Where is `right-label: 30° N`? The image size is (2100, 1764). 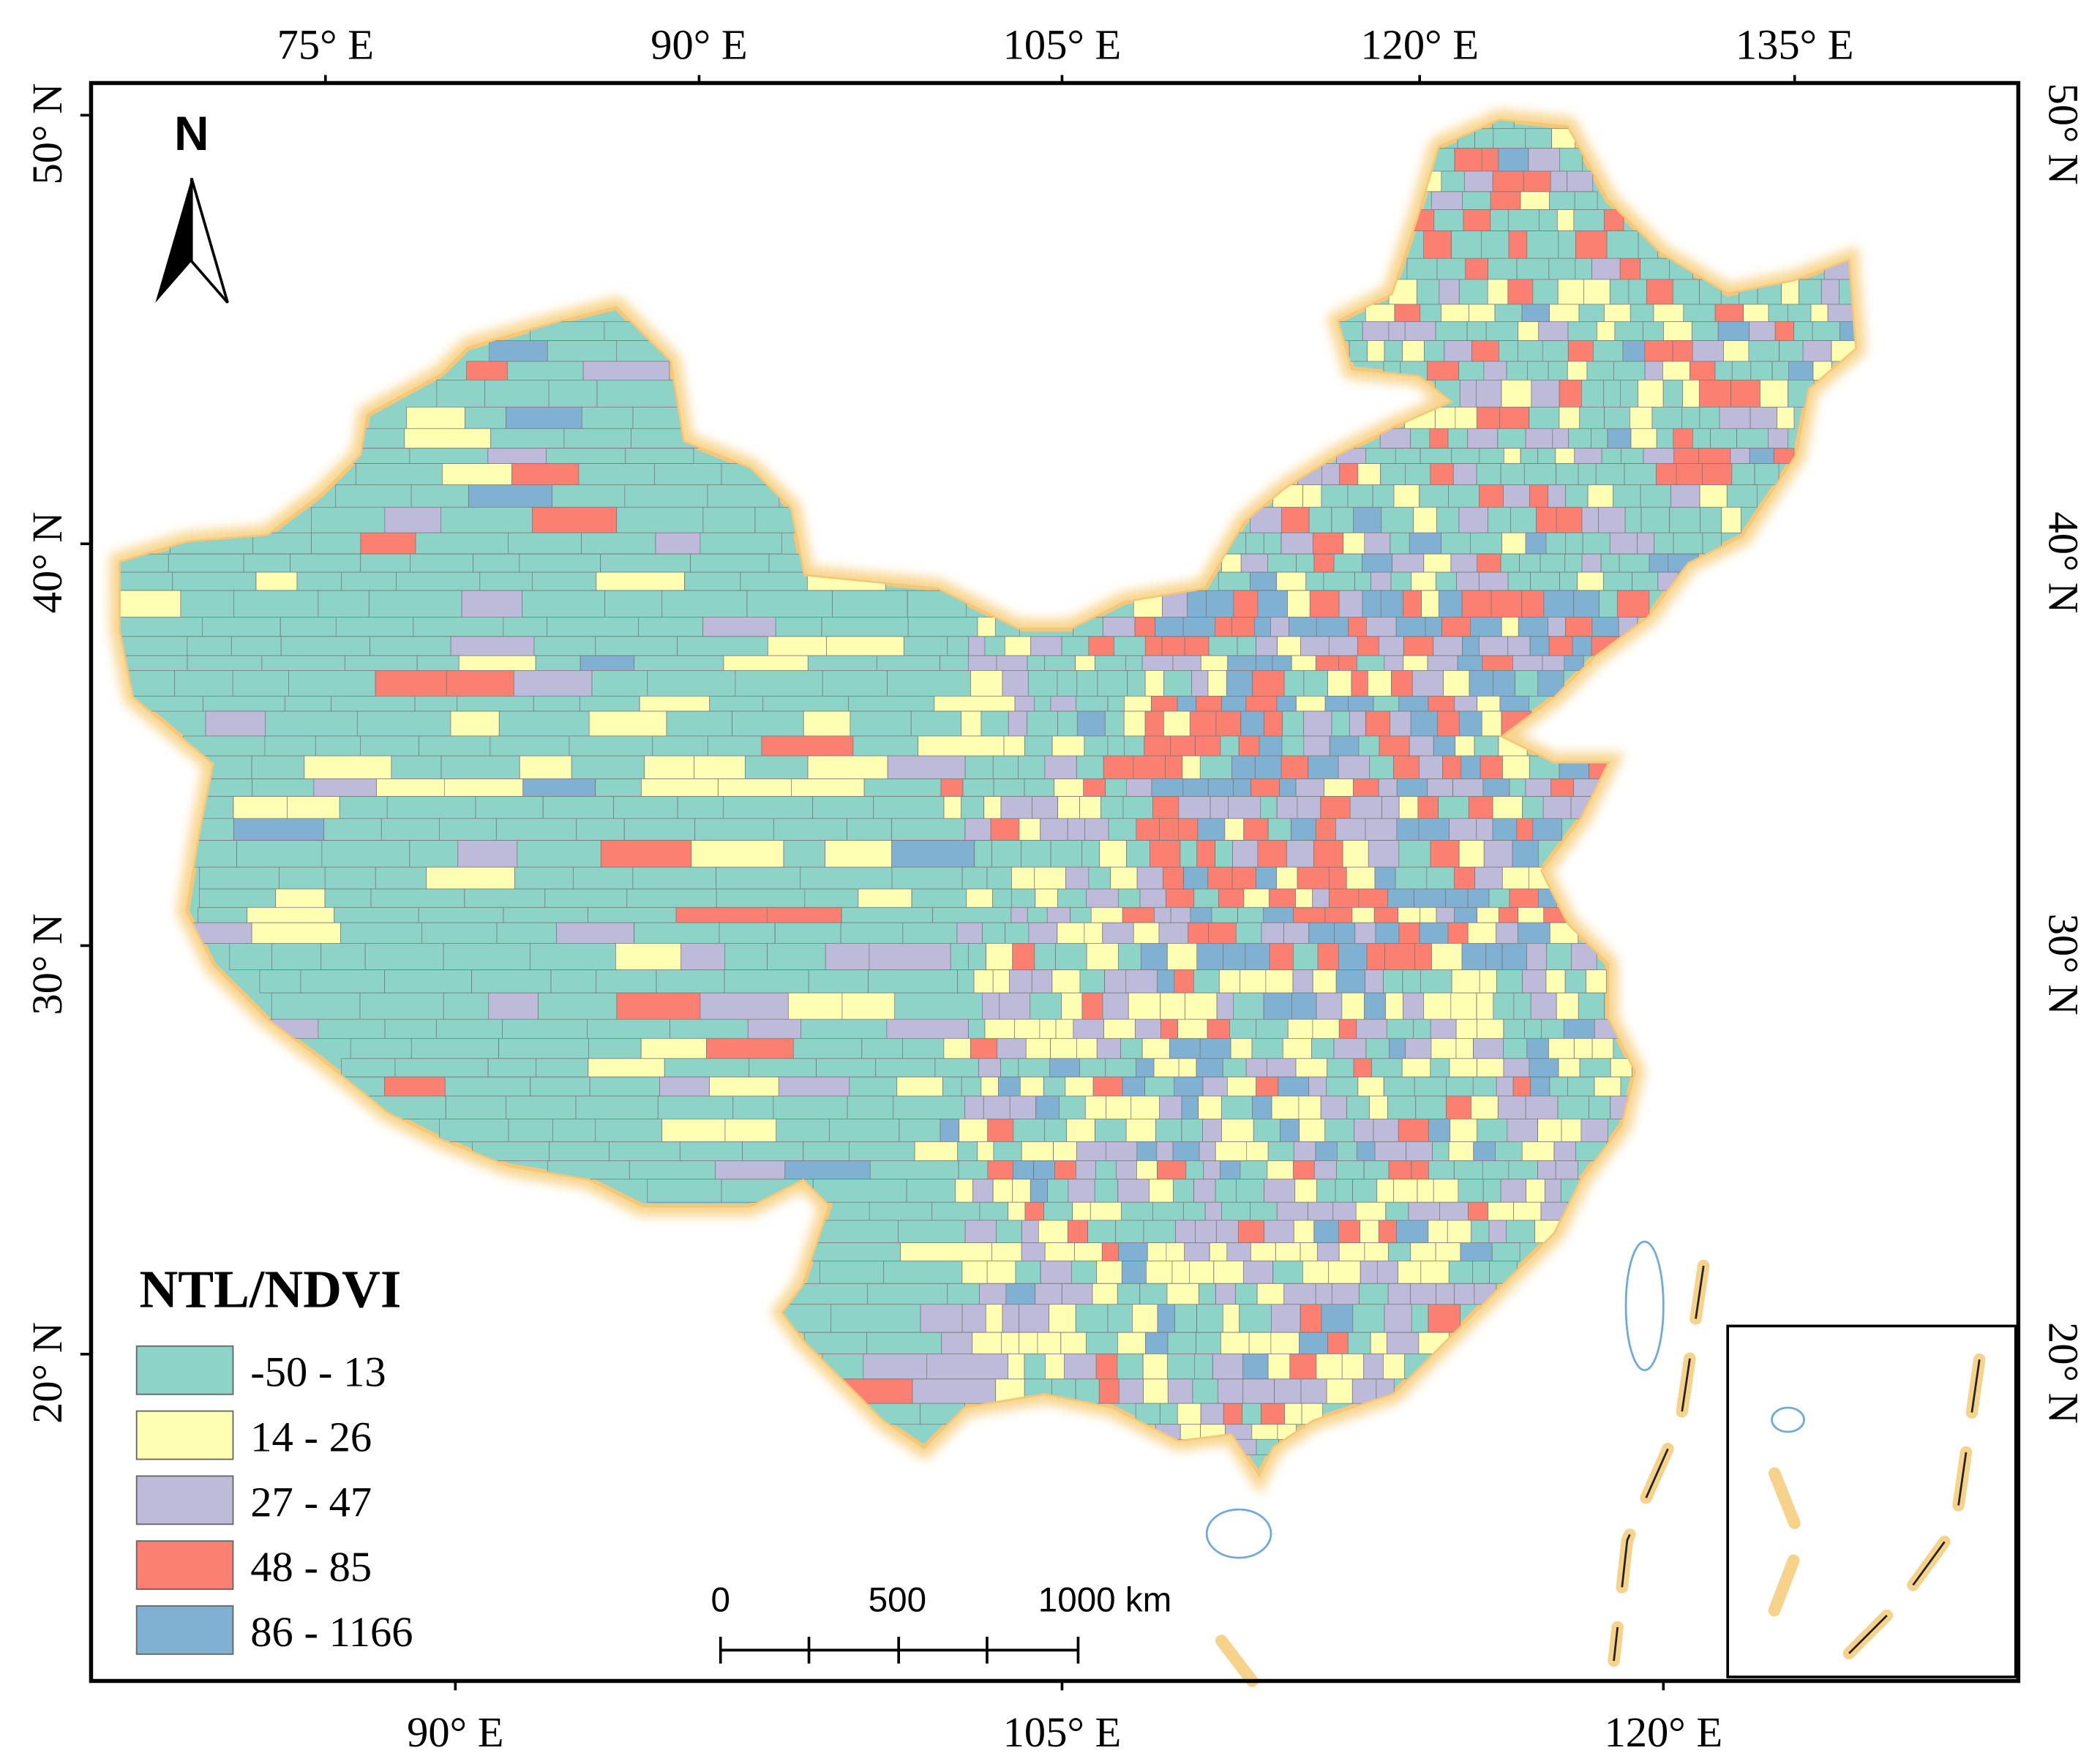
right-label: 30° N is located at coordinates (2063, 965).